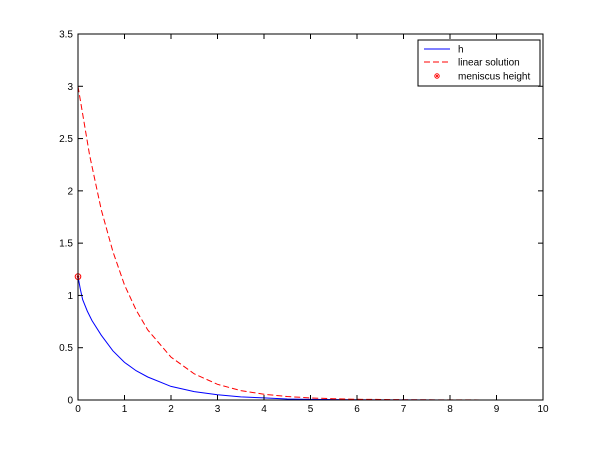  What do you see at coordinates (311, 409) in the screenshot?
I see `x-tick-label: 5` at bounding box center [311, 409].